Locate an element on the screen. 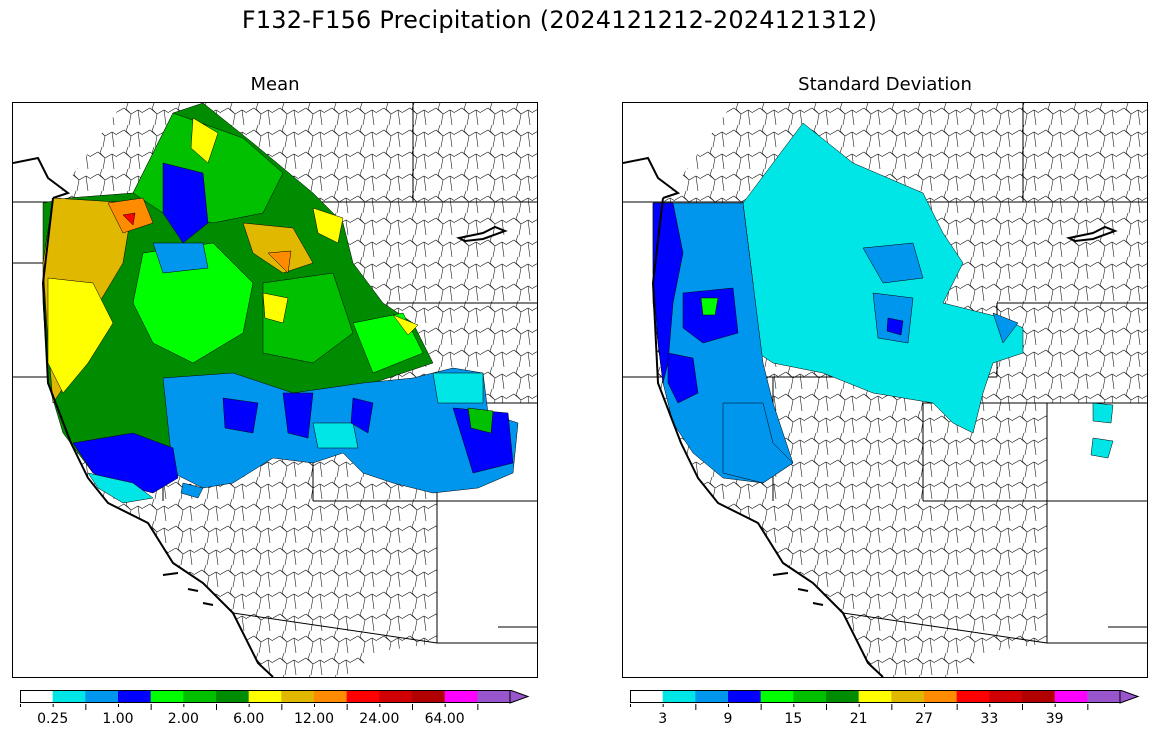 This screenshot has height=741, width=1159. mean-panel-title: Mean is located at coordinates (275, 84).